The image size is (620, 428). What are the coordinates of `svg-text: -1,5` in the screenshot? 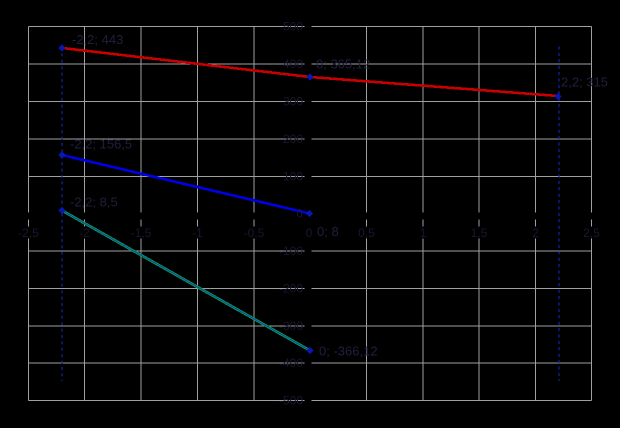 It's located at (141, 233).